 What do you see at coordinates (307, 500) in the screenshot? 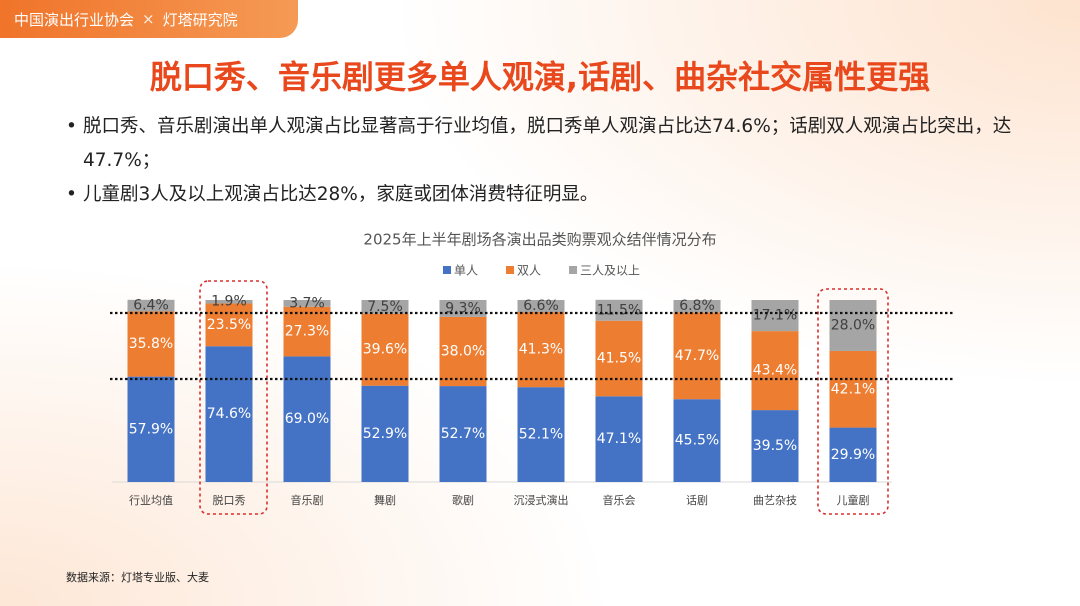
I see `x-tick-label: 音乐剧` at bounding box center [307, 500].